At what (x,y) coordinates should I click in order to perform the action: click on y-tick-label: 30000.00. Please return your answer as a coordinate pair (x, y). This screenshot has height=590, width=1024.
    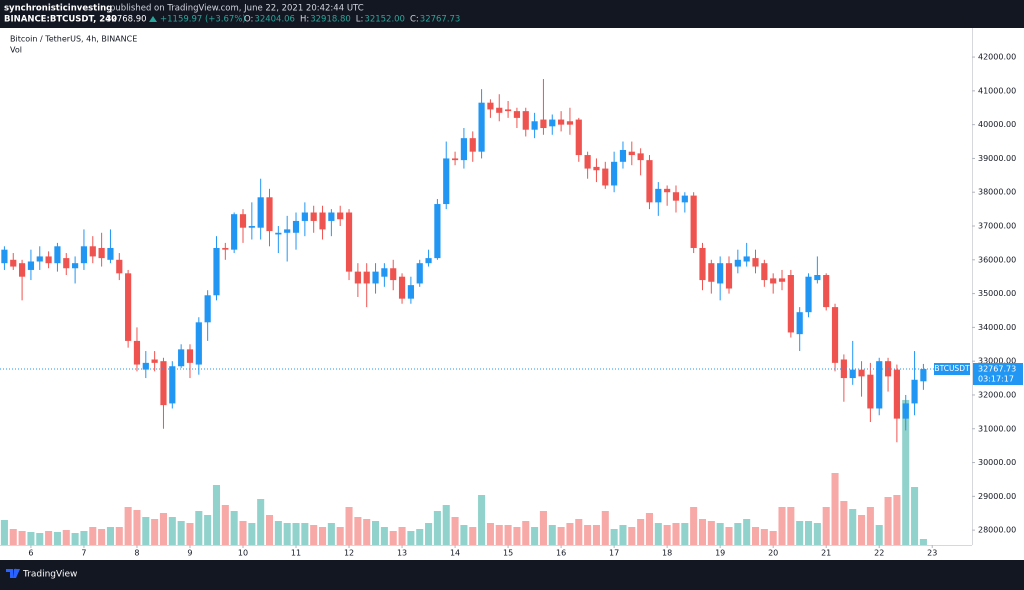
    Looking at the image, I should click on (997, 462).